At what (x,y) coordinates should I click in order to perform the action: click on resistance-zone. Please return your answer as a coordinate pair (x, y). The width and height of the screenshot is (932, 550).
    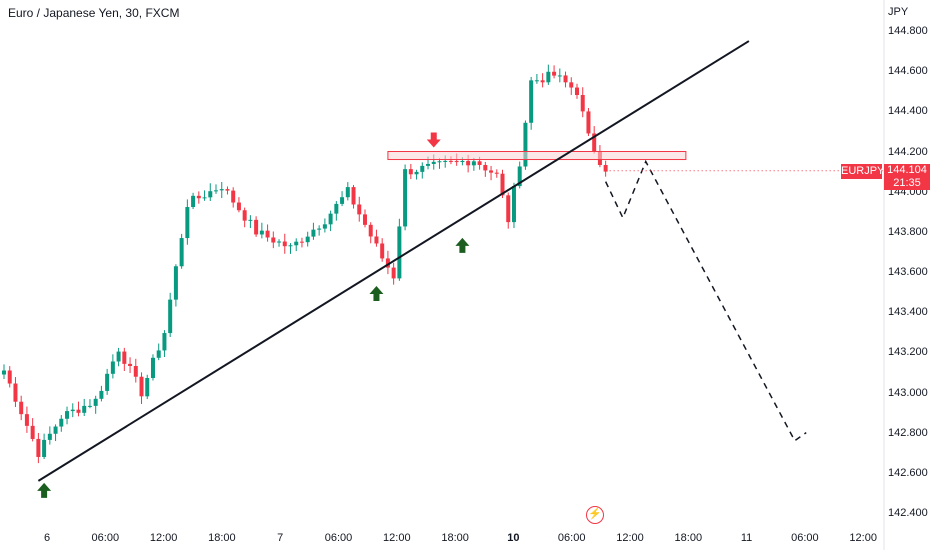
    Looking at the image, I should click on (537, 156).